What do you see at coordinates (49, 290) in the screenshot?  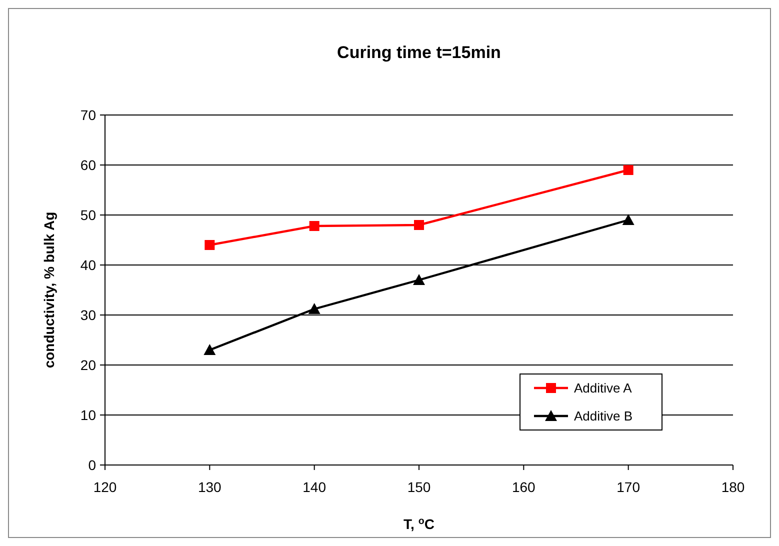 I see `y-axis-title: conductivity, % bulk Ag` at bounding box center [49, 290].